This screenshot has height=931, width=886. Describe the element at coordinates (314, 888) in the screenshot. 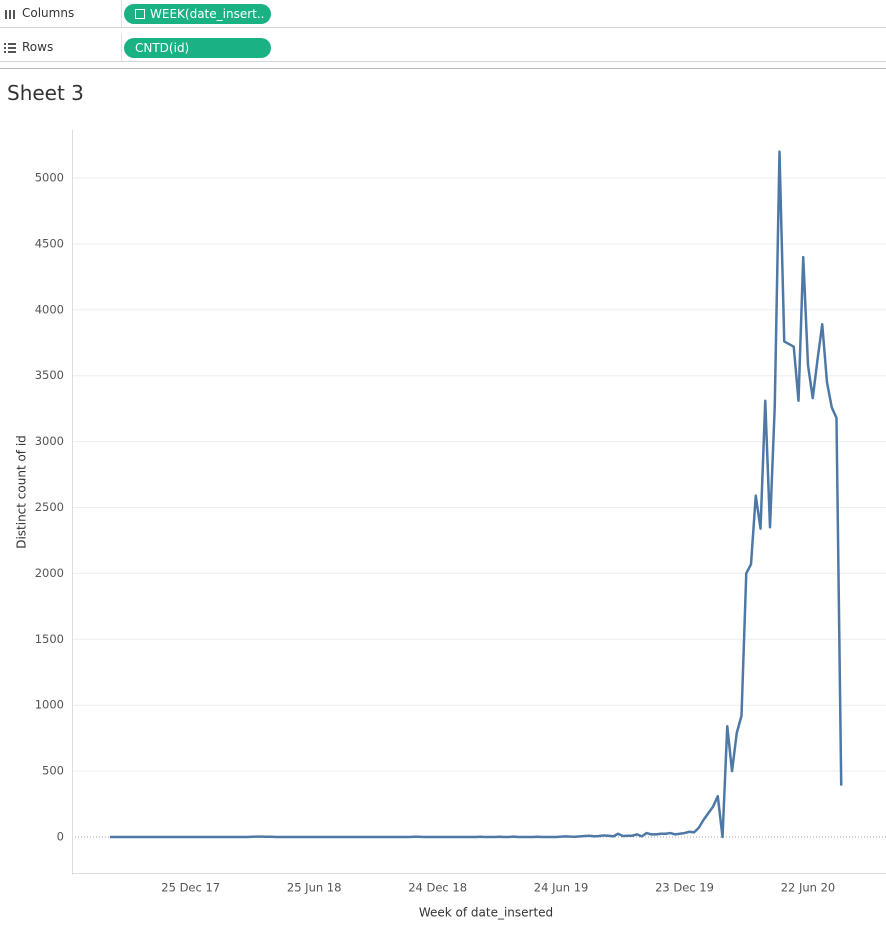

I see `x-tick-label: 25 Jun 18` at that location.